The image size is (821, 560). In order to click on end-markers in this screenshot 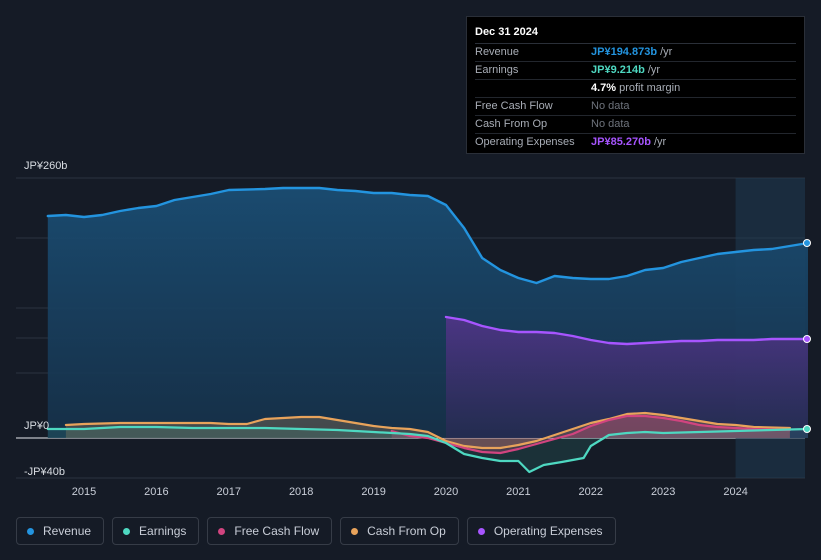, I will do `click(807, 336)`.